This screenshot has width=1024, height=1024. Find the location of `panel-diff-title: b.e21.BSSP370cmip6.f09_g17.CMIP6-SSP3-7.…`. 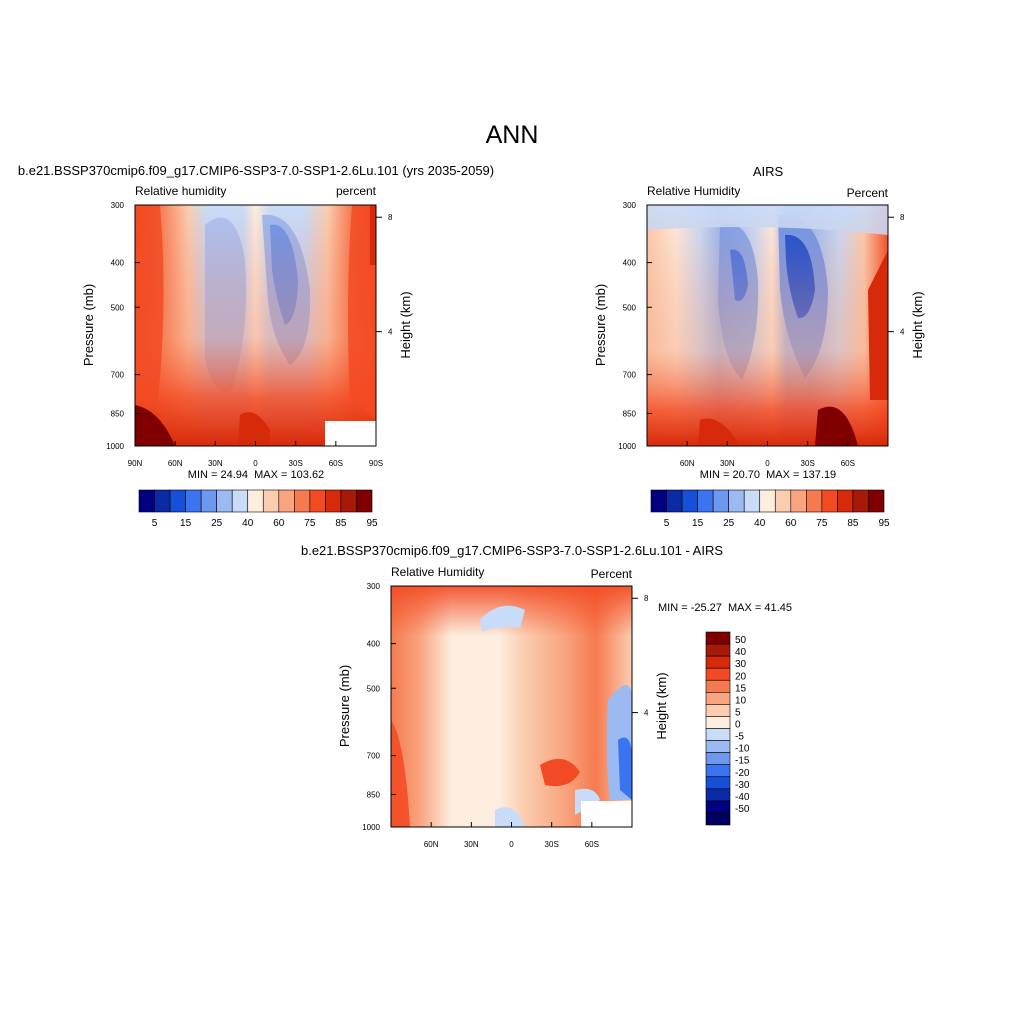

panel-diff-title: b.e21.BSSP370cmip6.f09_g17.CMIP6-SSP3-7.… is located at coordinates (512, 550).